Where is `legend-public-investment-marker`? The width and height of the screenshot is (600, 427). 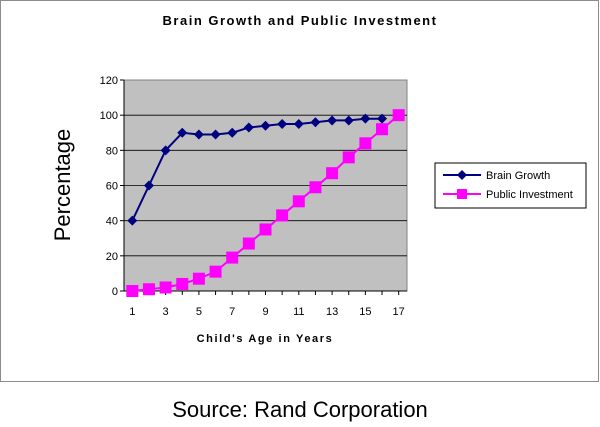
legend-public-investment-marker is located at coordinates (462, 194).